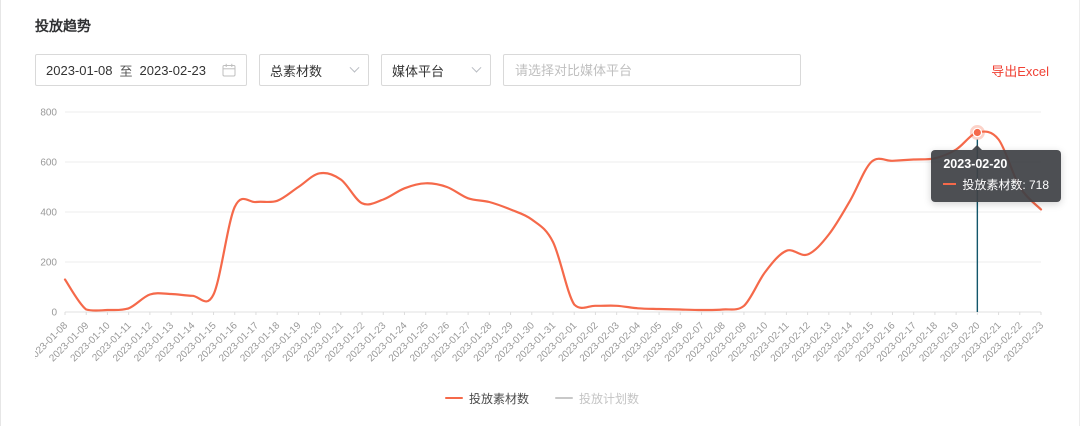 This screenshot has height=426, width=1080. What do you see at coordinates (498, 398) in the screenshot?
I see `legend-label-materials: 投放素材数` at bounding box center [498, 398].